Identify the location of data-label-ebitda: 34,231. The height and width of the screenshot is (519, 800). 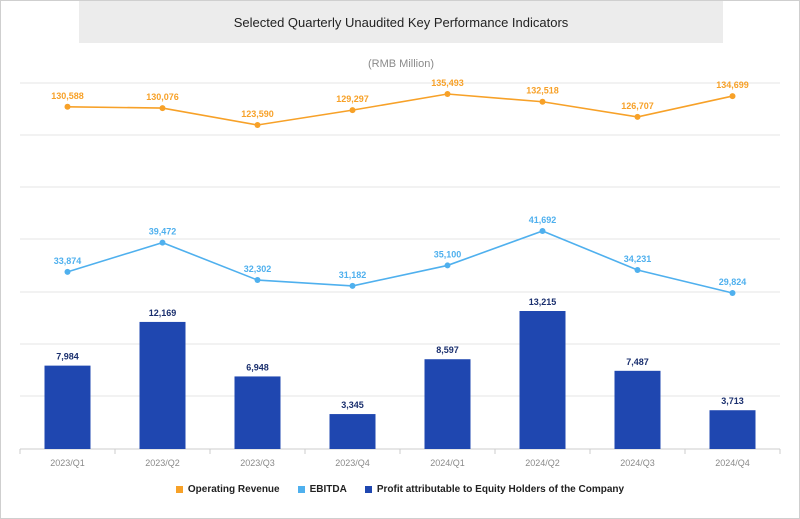
(638, 259).